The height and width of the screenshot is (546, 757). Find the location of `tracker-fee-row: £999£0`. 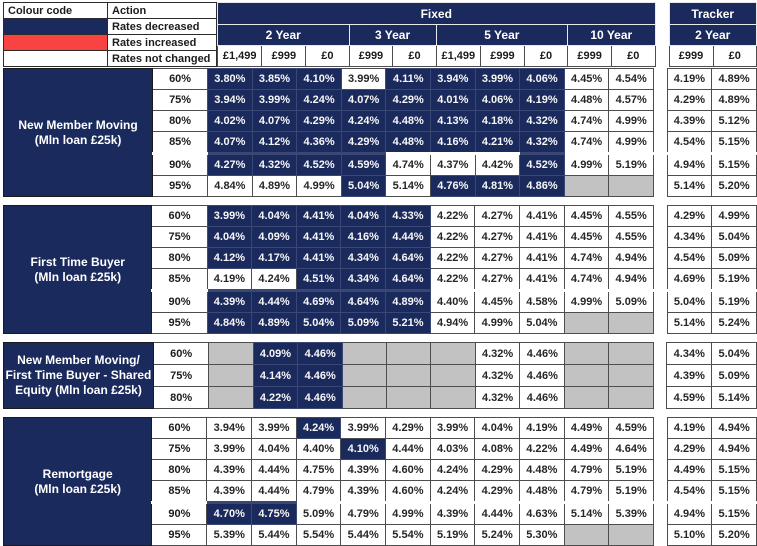

tracker-fee-row: £999£0 is located at coordinates (713, 56).